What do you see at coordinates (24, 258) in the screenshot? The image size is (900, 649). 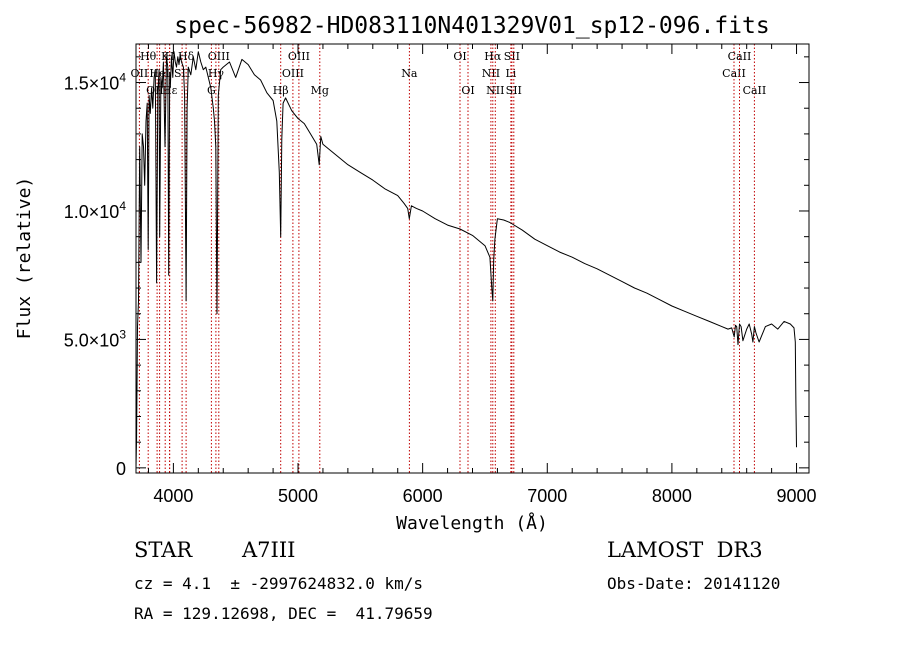 I see `y-axis-label: Flux (relative)` at bounding box center [24, 258].